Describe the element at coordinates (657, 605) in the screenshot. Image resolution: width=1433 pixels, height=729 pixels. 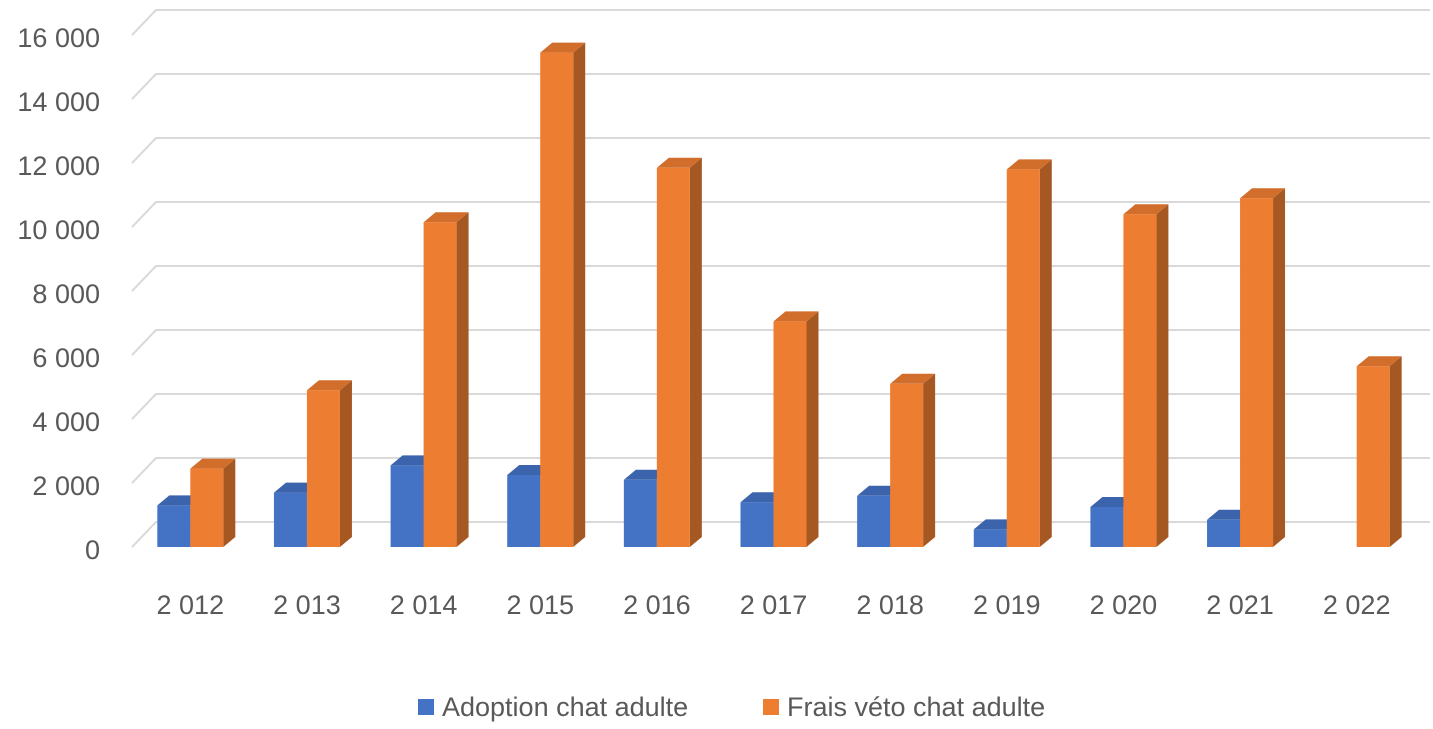
I see `x-tick-label: 2 016` at that location.